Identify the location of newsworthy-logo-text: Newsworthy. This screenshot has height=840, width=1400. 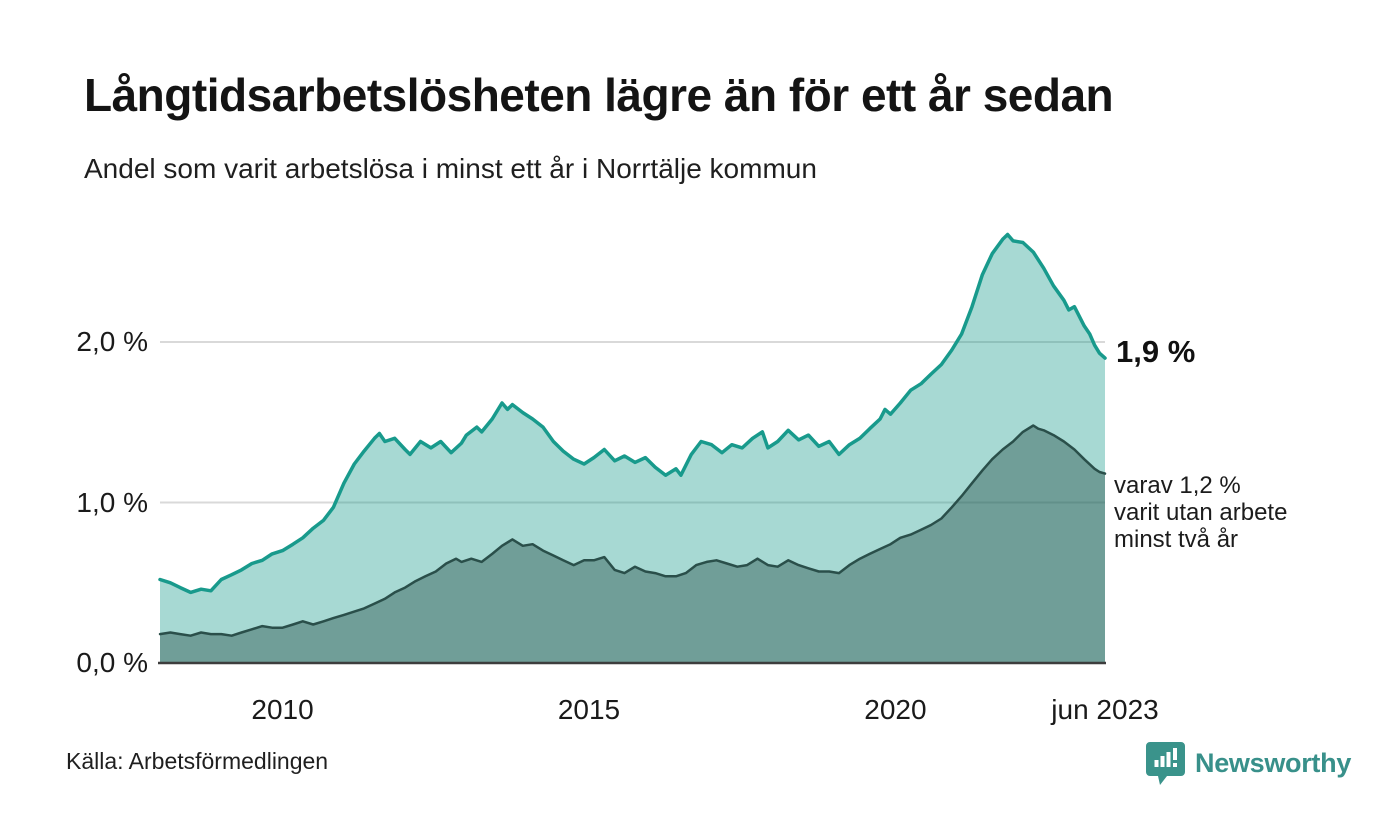
(1273, 762).